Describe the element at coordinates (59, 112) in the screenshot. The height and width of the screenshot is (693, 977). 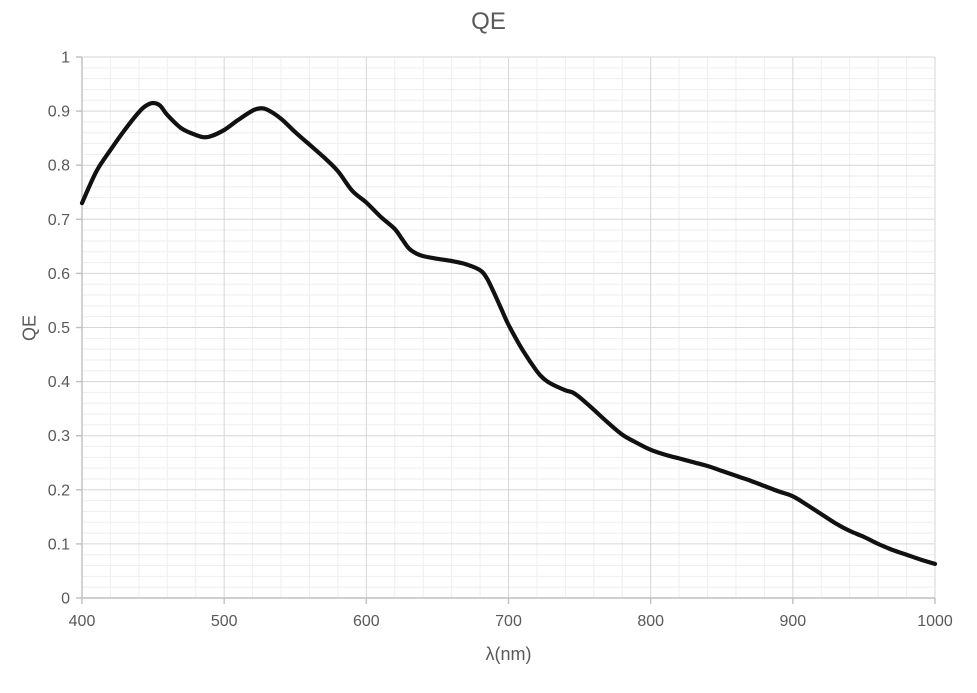
I see `y-tick-label: 0.9` at that location.